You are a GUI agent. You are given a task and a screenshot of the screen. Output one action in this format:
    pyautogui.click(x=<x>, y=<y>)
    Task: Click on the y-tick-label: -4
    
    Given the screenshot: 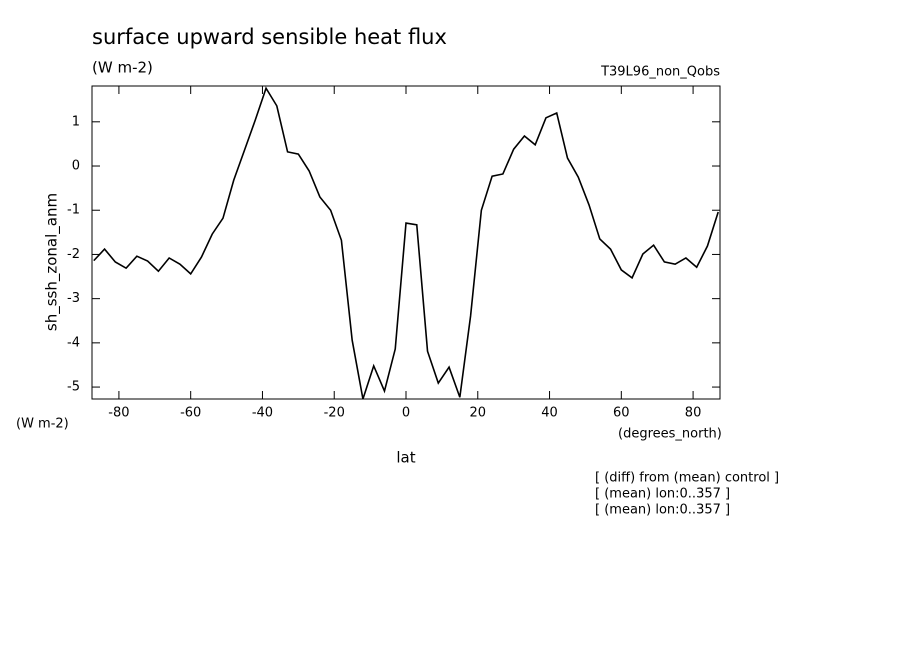 What is the action you would take?
    pyautogui.click(x=73, y=342)
    